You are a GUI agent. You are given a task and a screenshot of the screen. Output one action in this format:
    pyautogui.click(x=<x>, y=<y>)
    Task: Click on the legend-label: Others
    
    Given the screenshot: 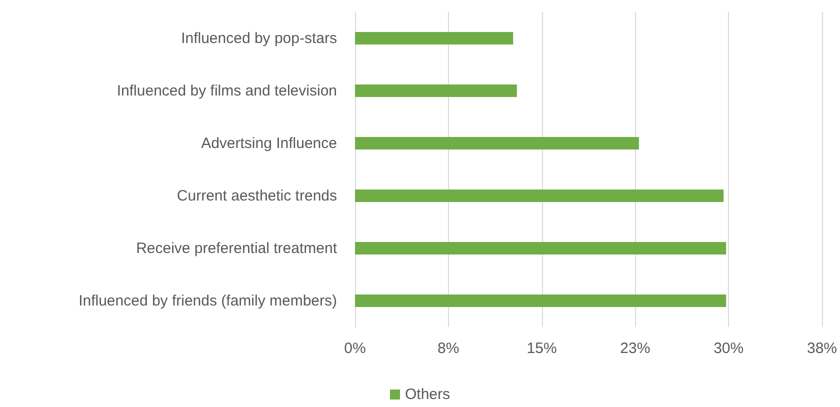 What is the action you would take?
    pyautogui.click(x=427, y=394)
    